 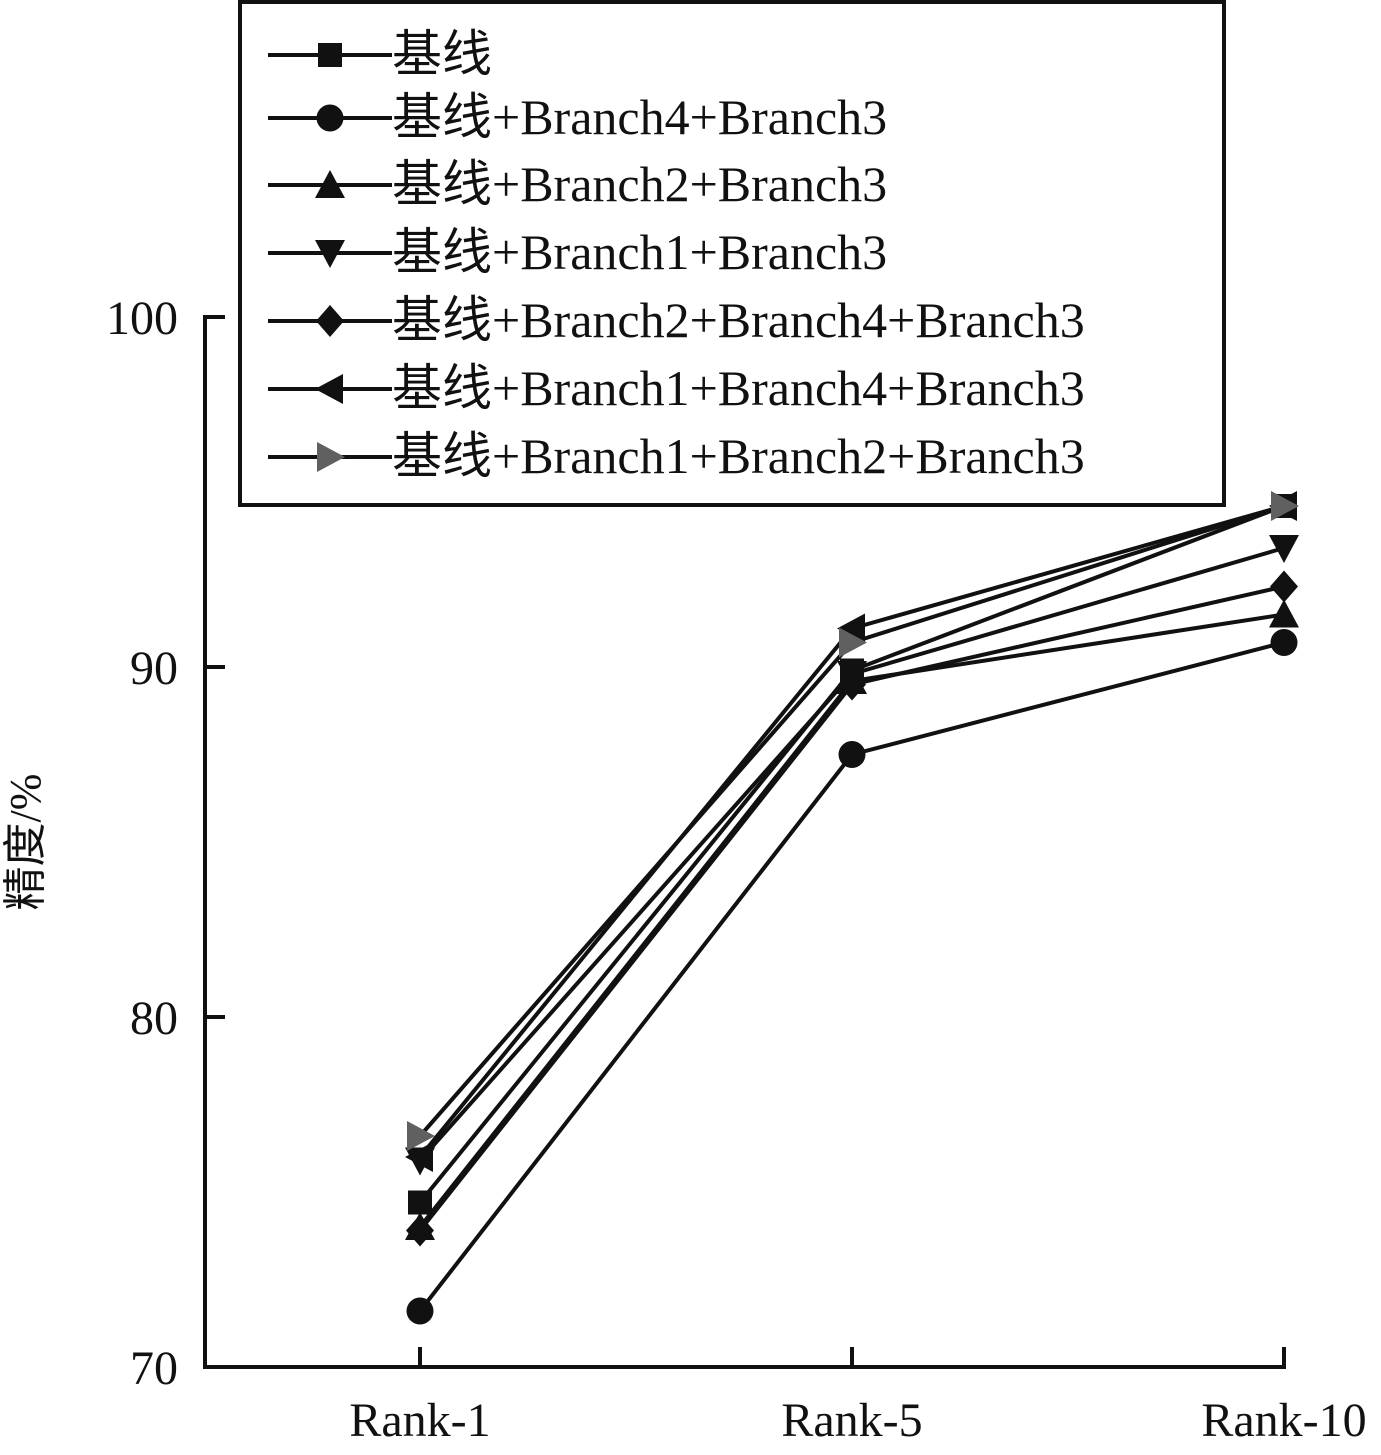 What do you see at coordinates (639, 117) in the screenshot?
I see `legend-label: 基线+Branch4+Branch3` at bounding box center [639, 117].